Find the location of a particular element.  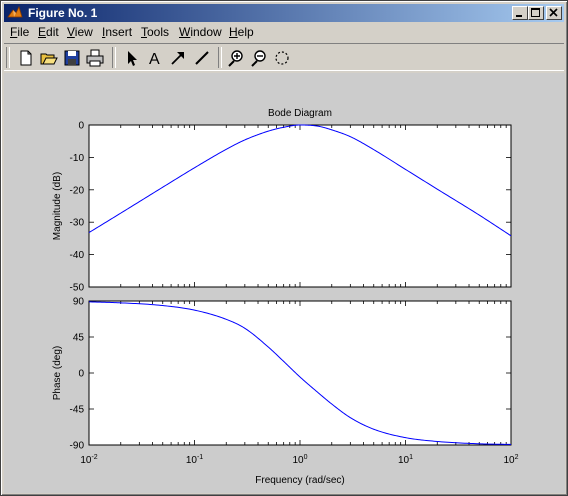

x-axis-label: Frequency (rad/sec) is located at coordinates (299, 480).